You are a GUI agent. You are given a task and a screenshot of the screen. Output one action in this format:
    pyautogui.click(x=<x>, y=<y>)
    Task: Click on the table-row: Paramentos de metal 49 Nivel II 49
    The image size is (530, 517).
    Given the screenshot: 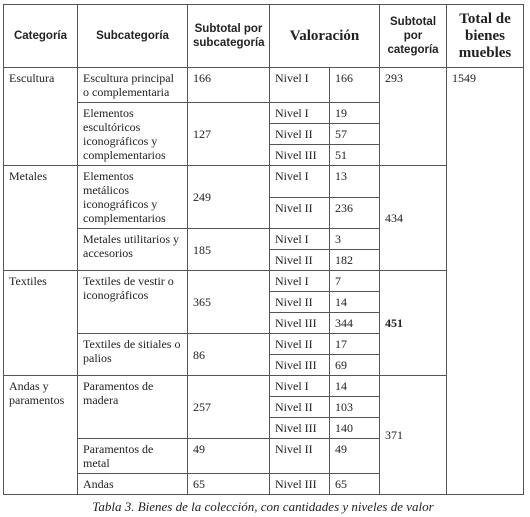 What is the action you would take?
    pyautogui.click(x=264, y=456)
    